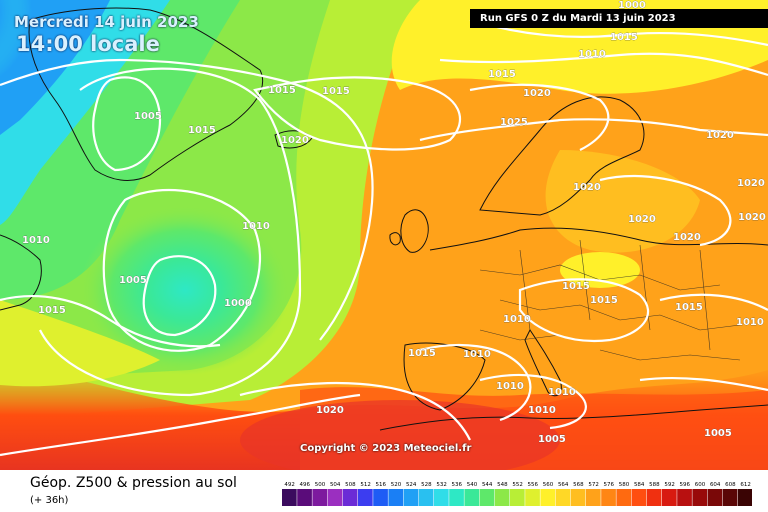 The height and width of the screenshot is (512, 768). I want to click on scale-tick-label: 492, so click(289, 485).